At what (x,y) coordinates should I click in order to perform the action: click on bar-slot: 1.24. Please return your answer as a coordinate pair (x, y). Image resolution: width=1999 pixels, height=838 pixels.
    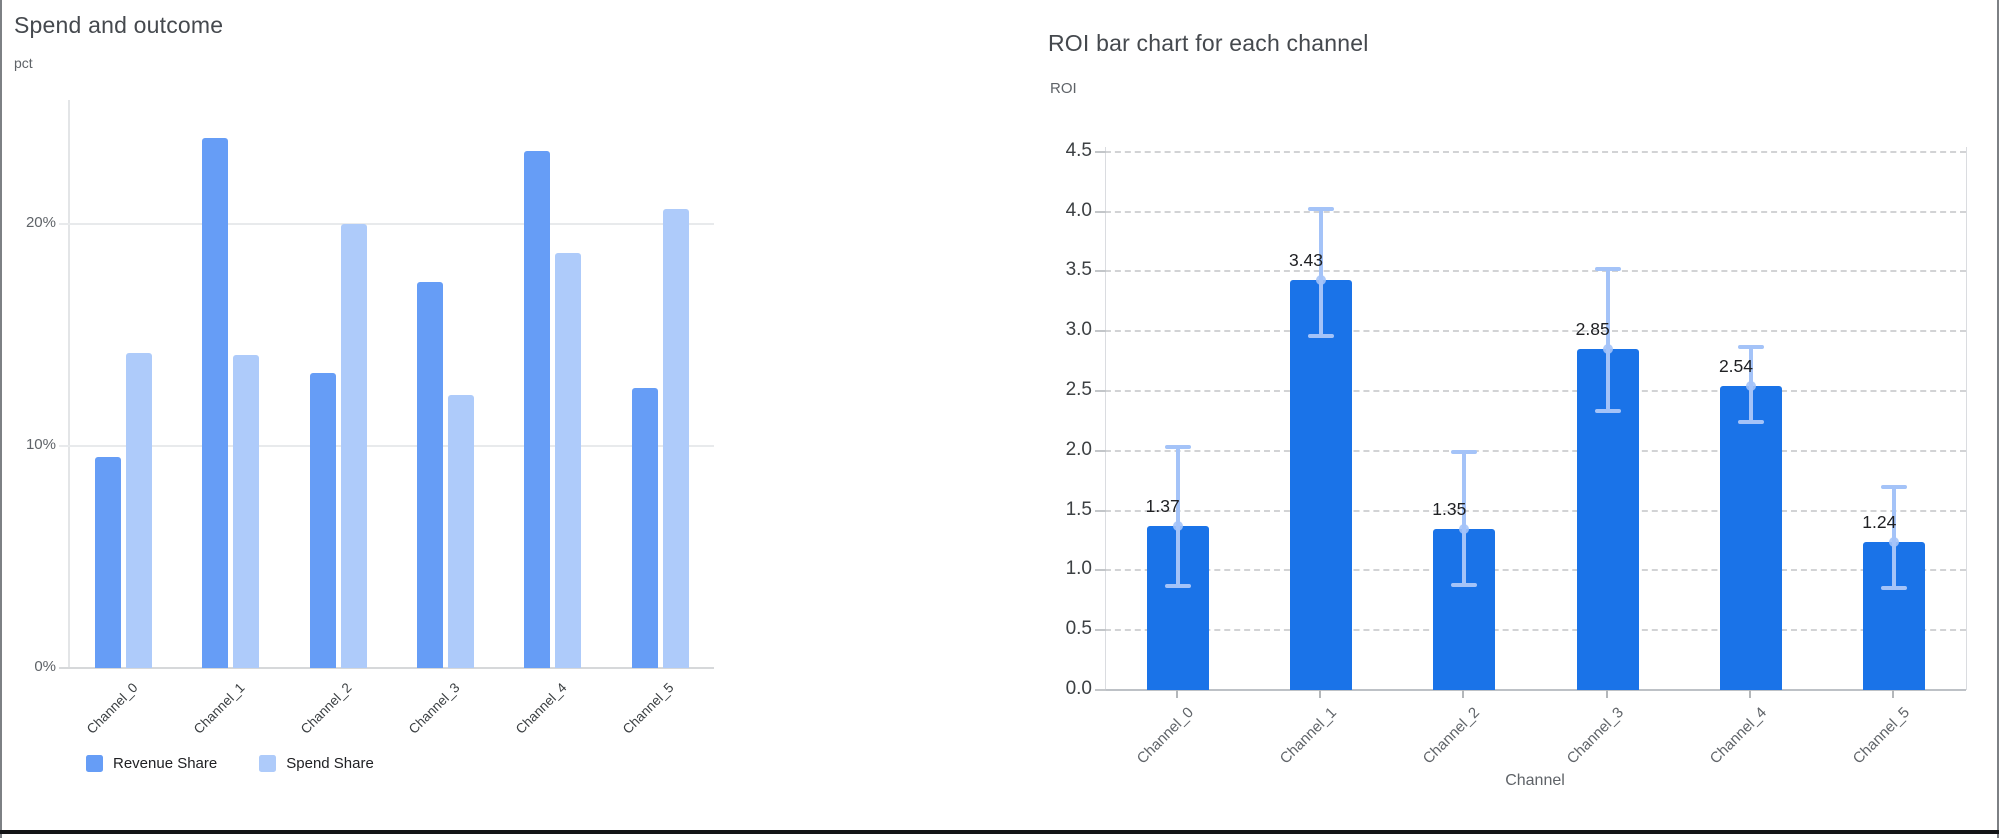
    Looking at the image, I should click on (1894, 418).